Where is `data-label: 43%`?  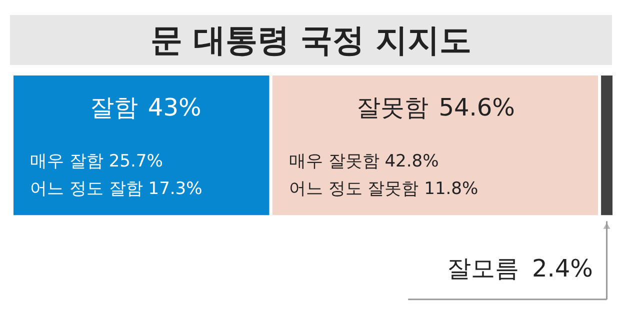
data-label: 43% is located at coordinates (175, 108).